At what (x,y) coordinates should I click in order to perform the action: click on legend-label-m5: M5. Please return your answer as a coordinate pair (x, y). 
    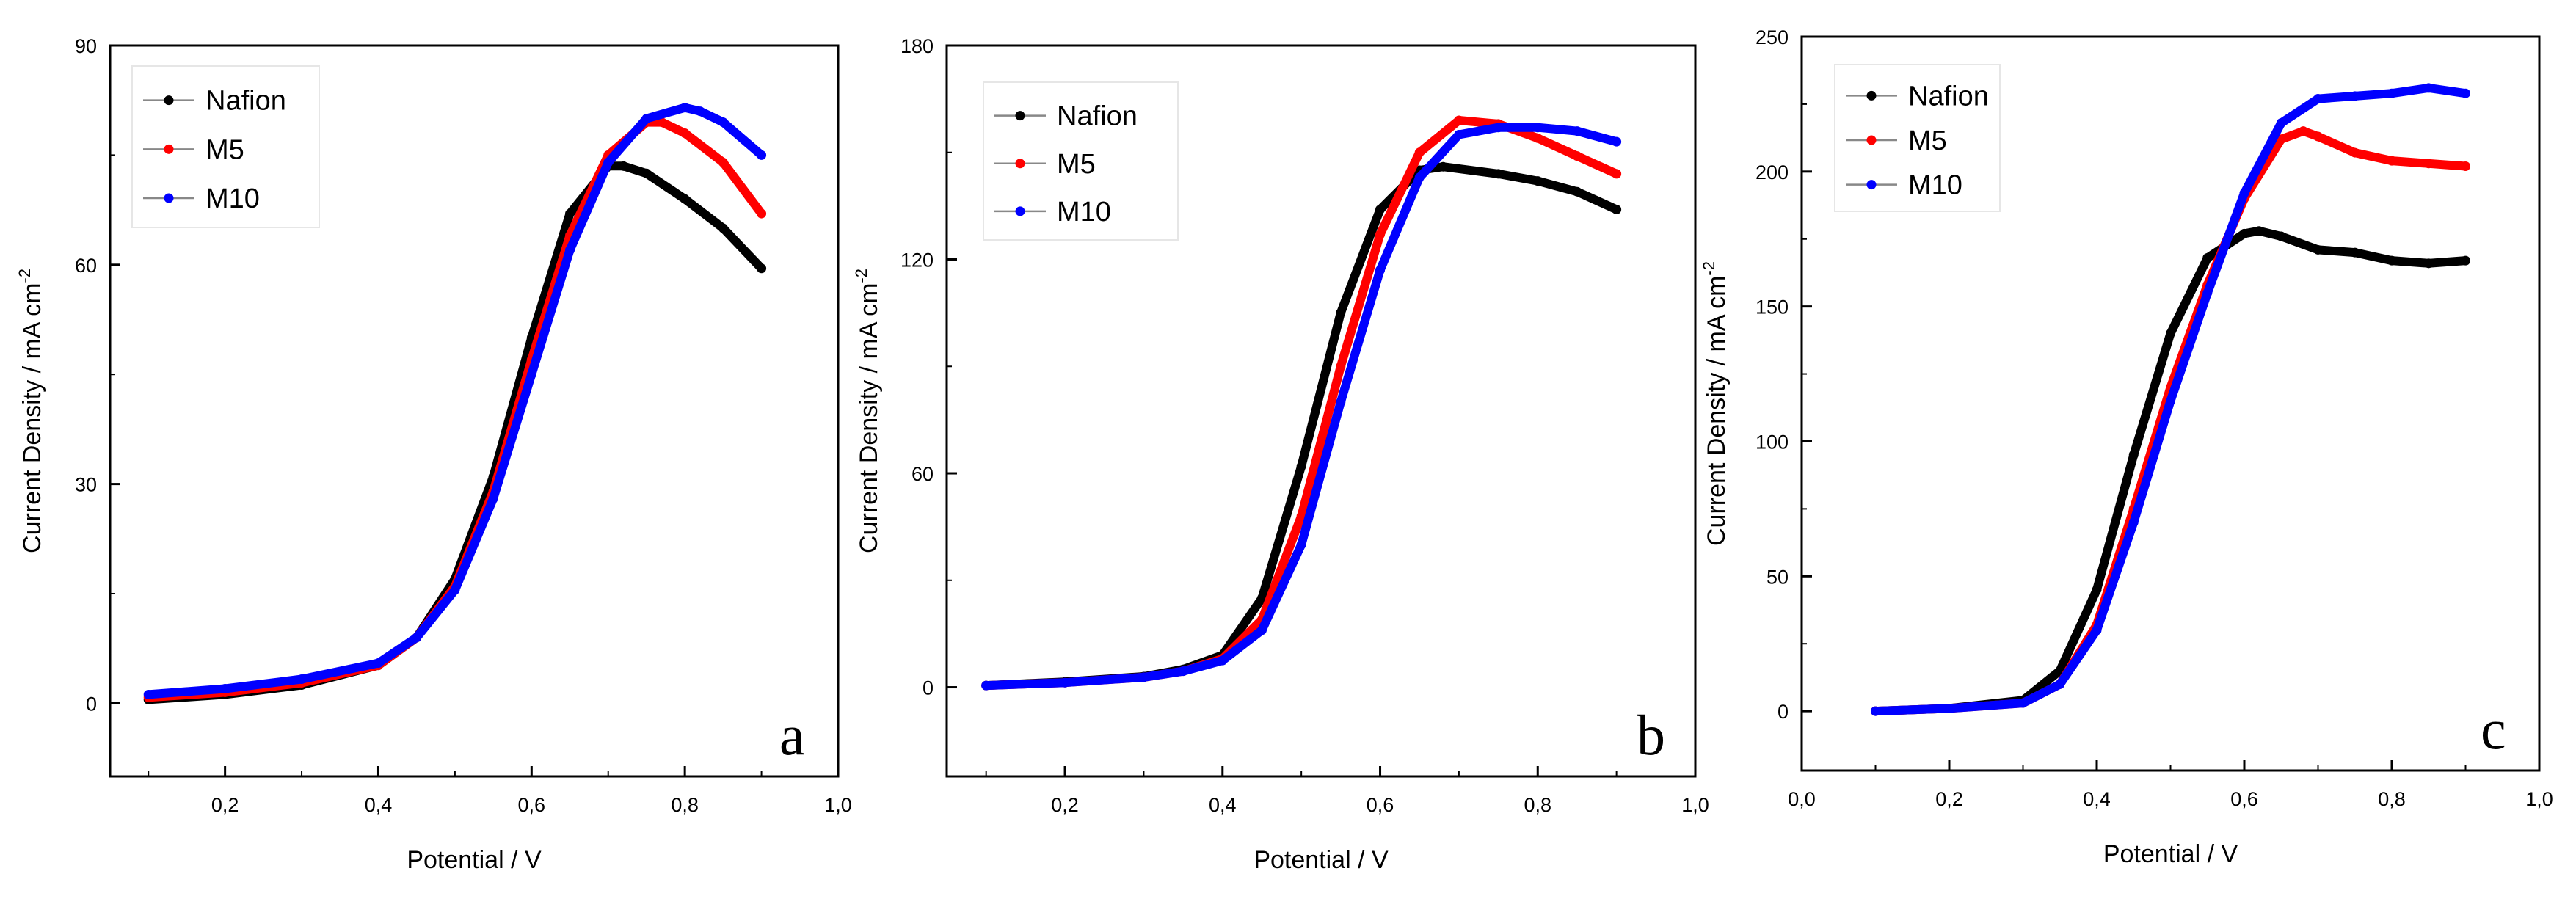
    Looking at the image, I should click on (1927, 140).